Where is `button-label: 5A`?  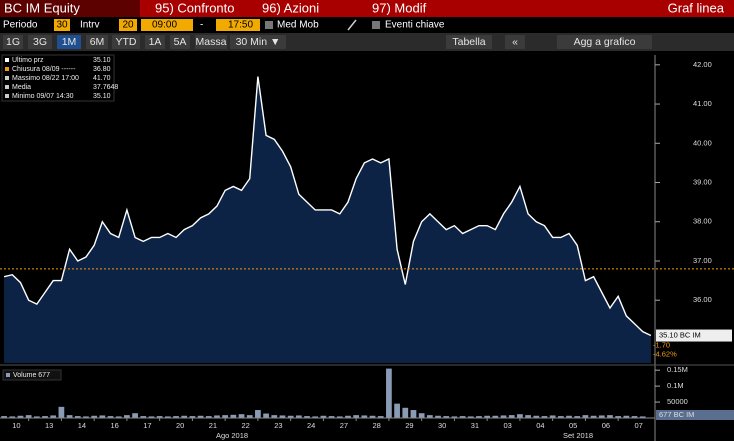 button-label: 5A is located at coordinates (180, 42).